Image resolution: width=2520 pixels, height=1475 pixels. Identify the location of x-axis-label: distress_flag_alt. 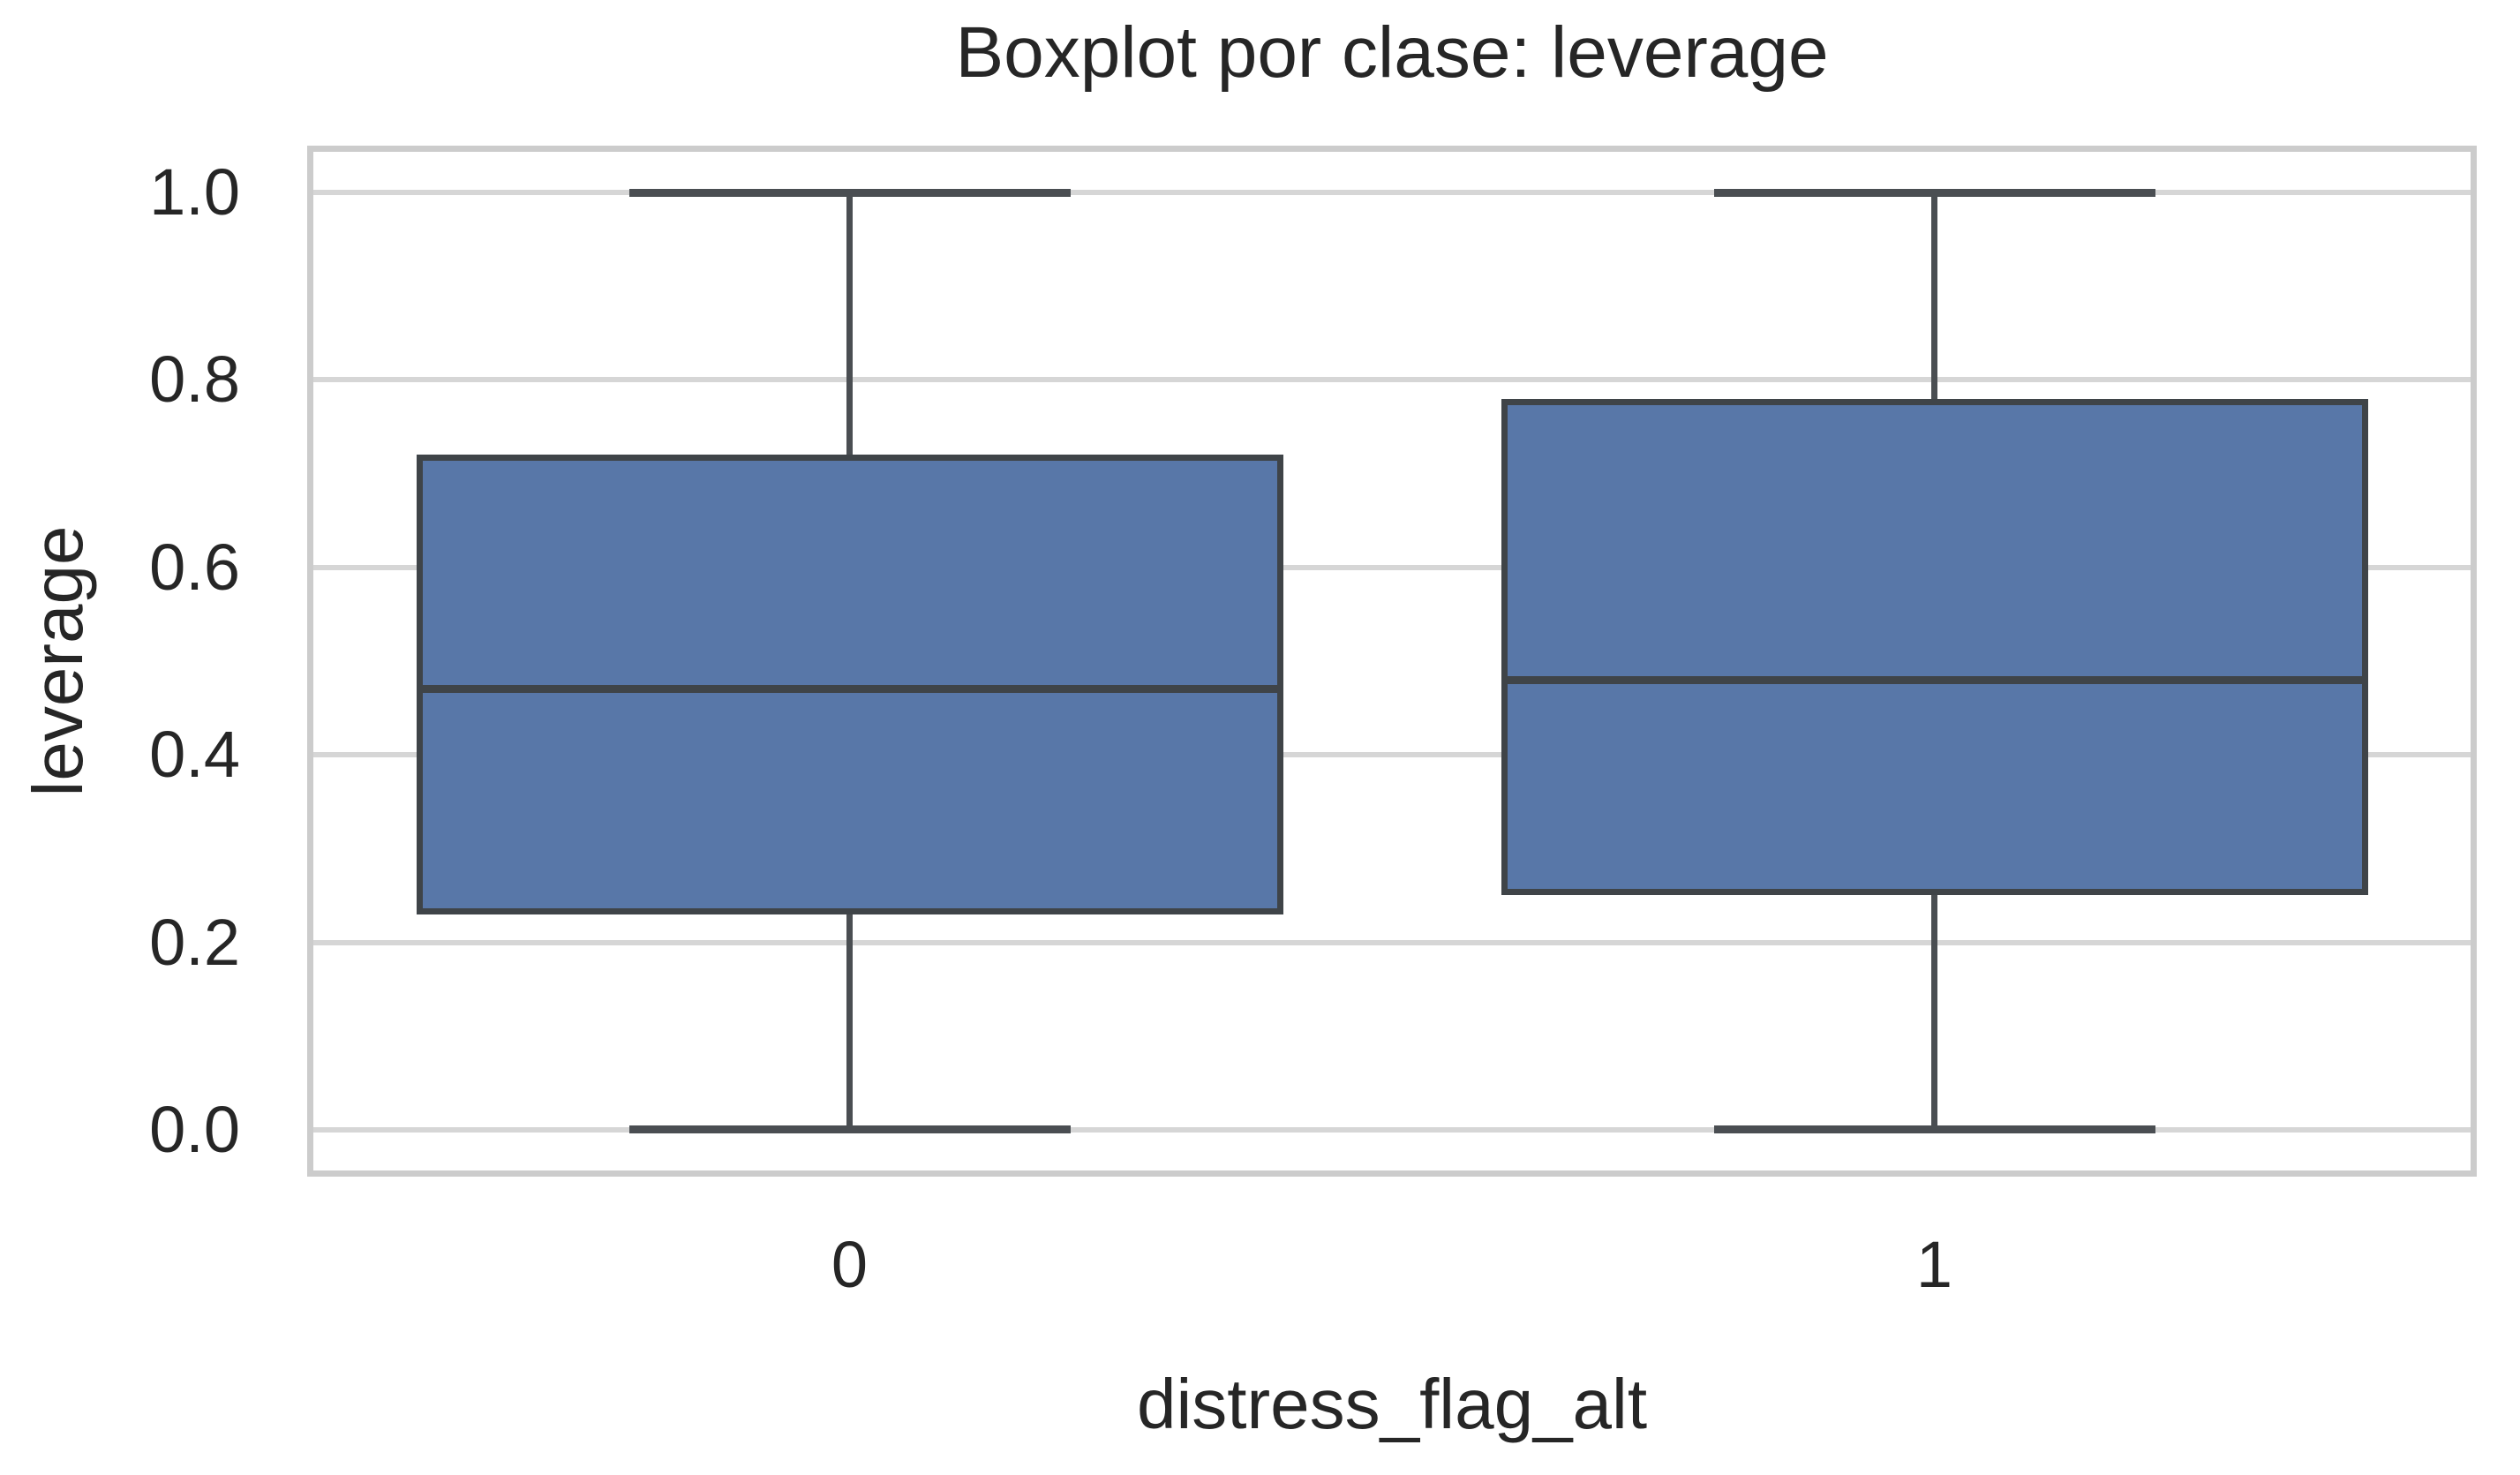
(1392, 1404).